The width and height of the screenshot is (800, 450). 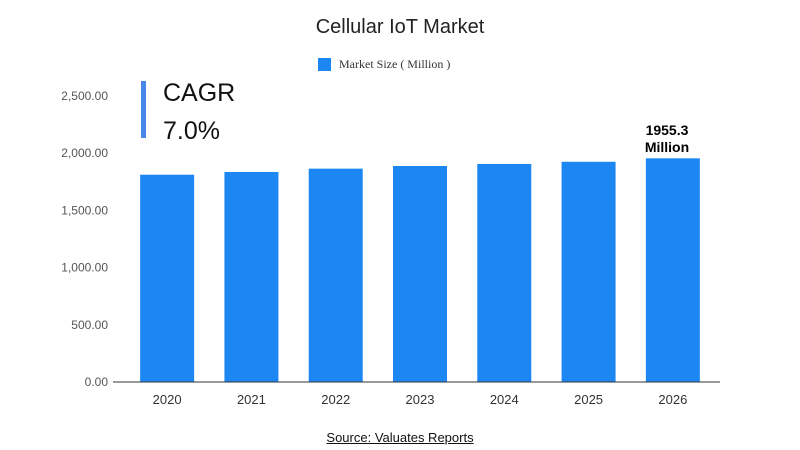 What do you see at coordinates (400, 27) in the screenshot?
I see `chart-title: Cellular IoT Market` at bounding box center [400, 27].